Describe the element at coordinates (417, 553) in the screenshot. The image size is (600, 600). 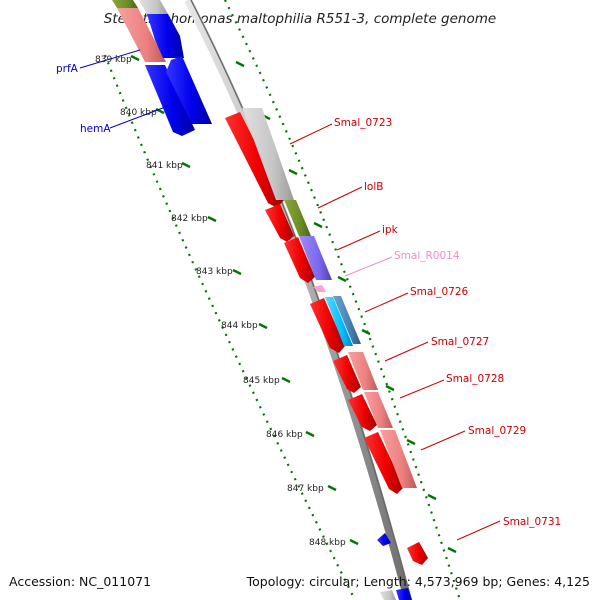
I see `smal-0731-cds` at that location.